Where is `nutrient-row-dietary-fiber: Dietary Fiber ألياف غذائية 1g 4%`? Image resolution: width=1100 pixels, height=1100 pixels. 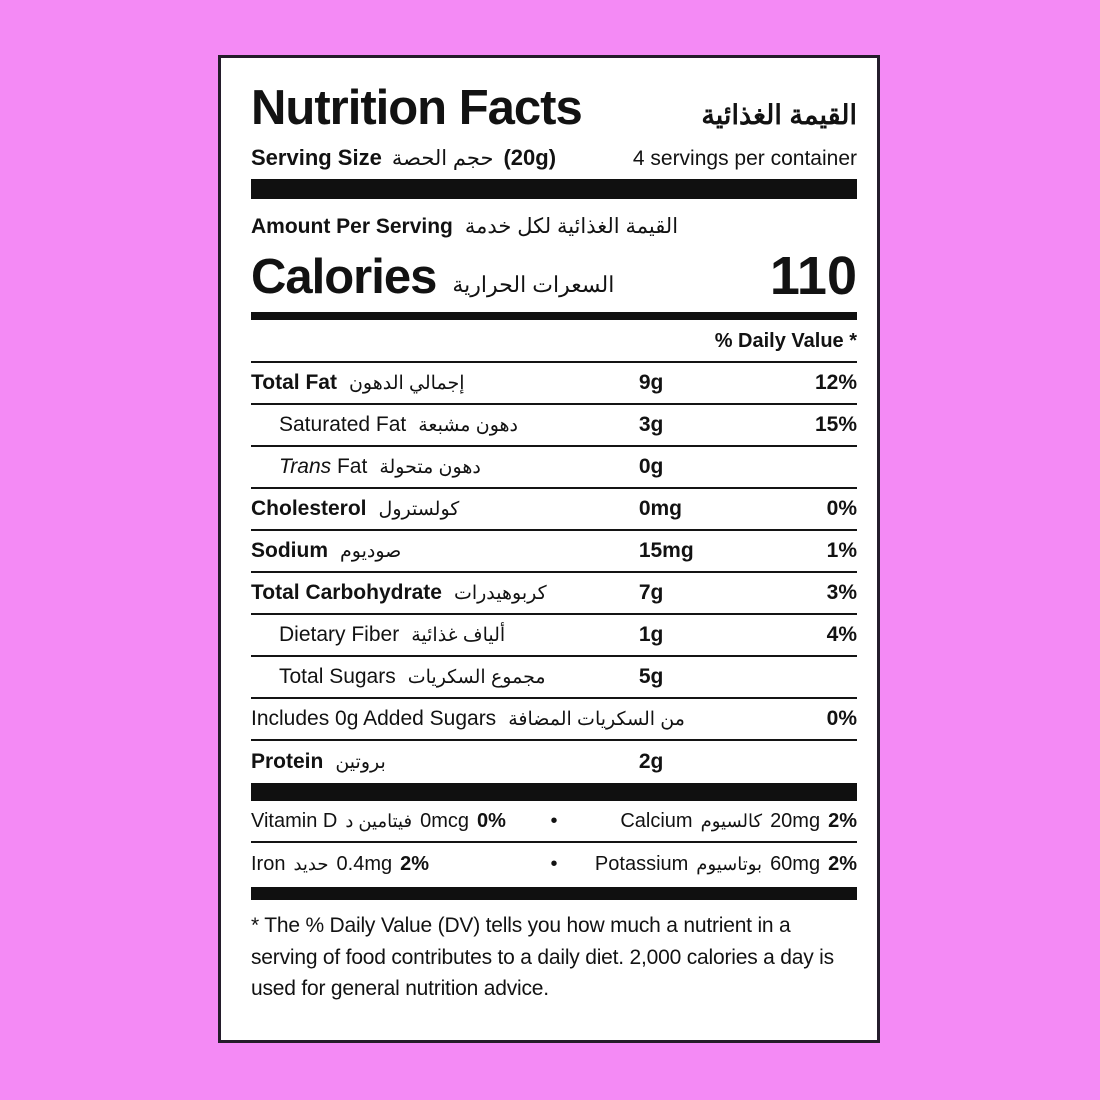 nutrient-row-dietary-fiber: Dietary Fiber ألياف غذائية 1g 4% is located at coordinates (554, 636).